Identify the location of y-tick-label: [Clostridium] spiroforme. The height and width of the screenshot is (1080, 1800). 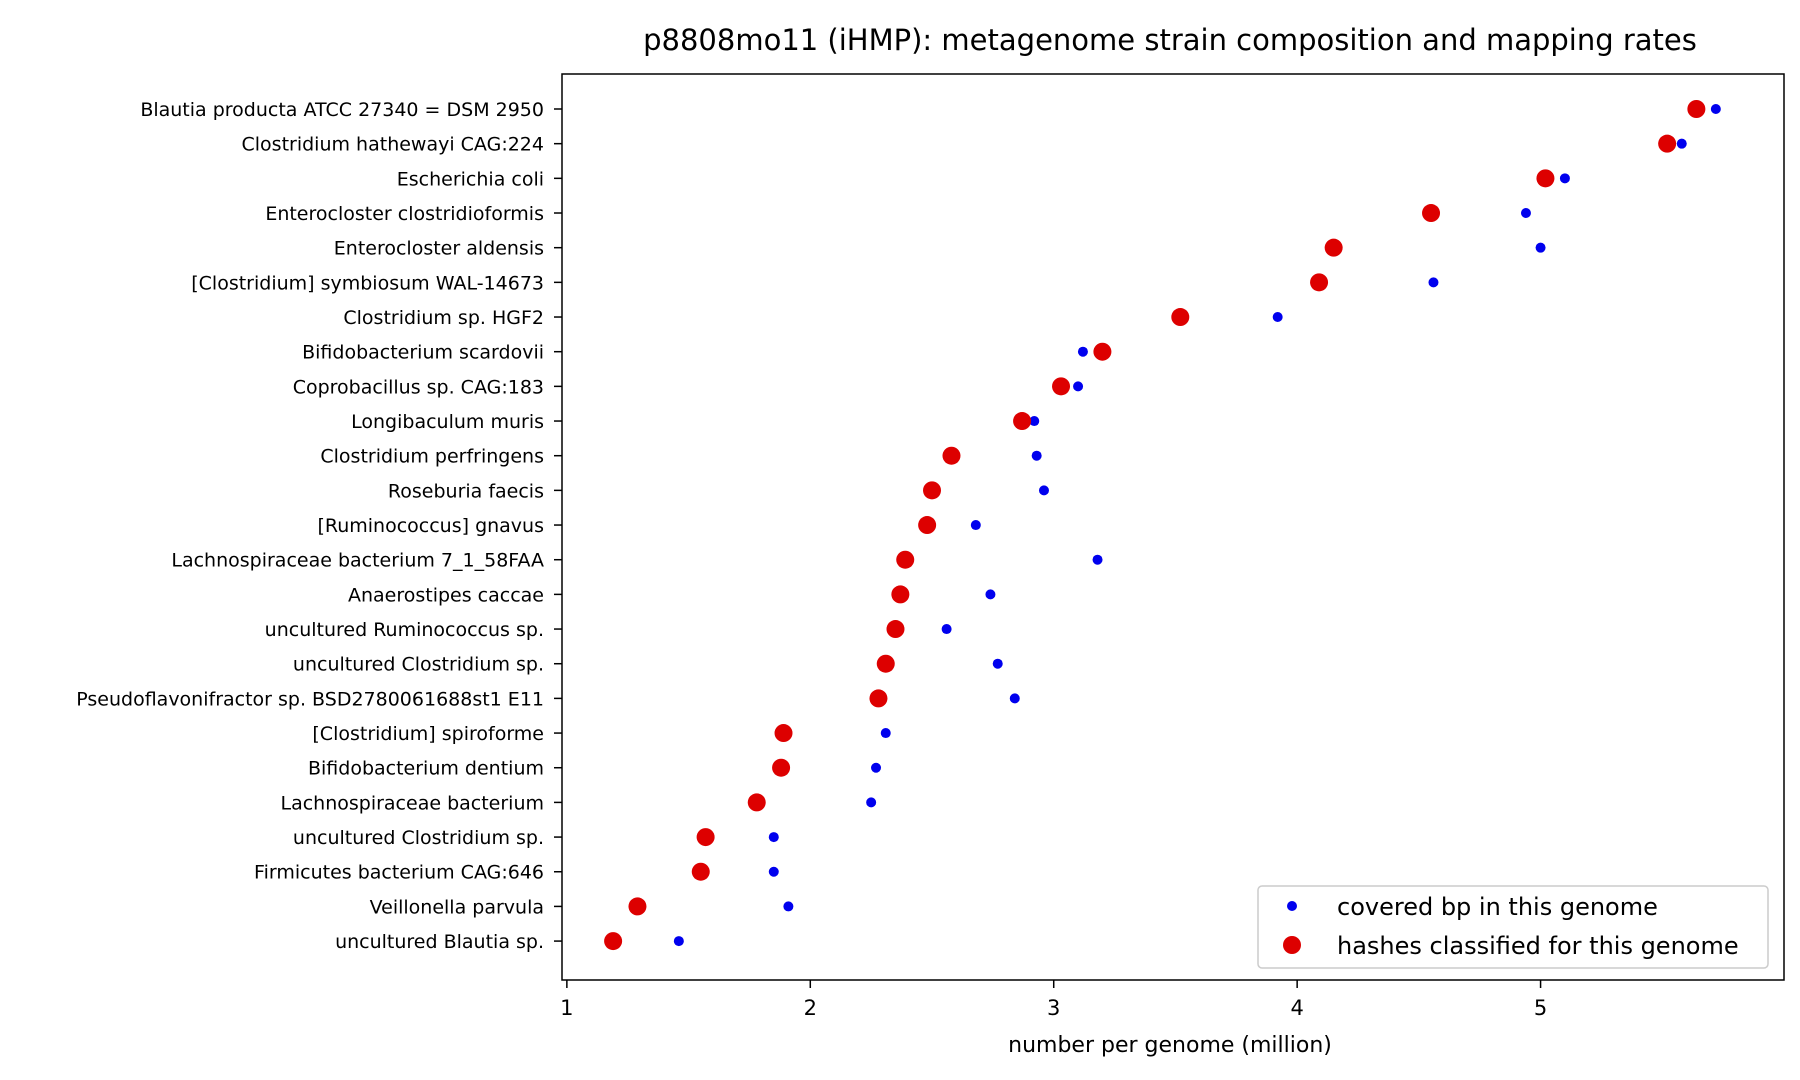
(428, 734).